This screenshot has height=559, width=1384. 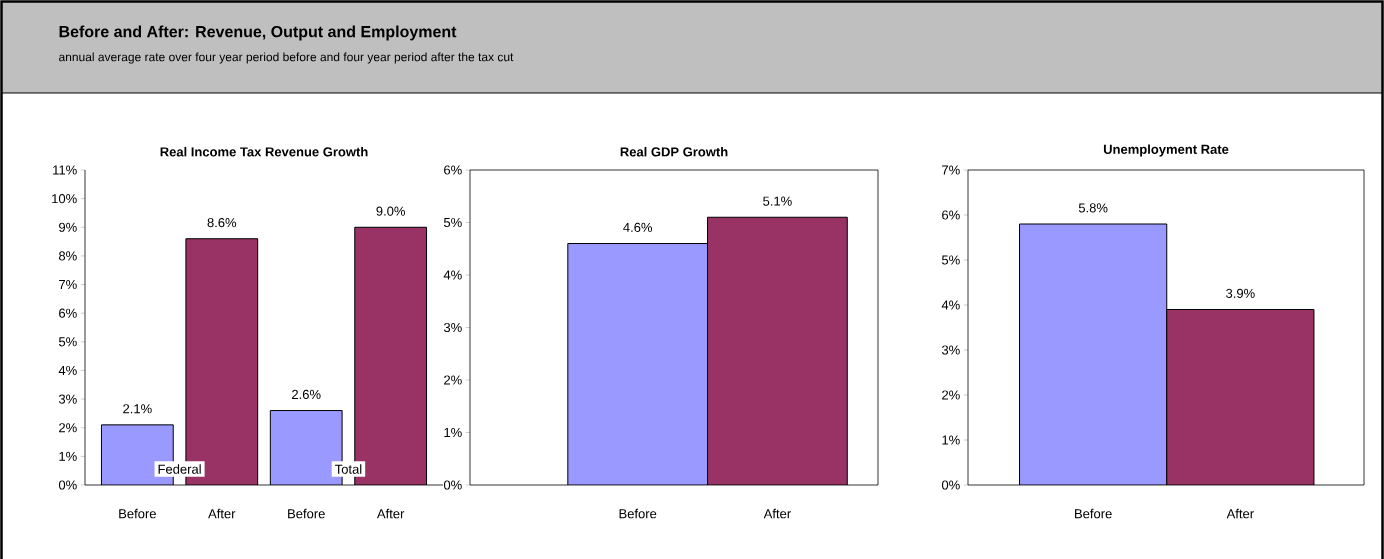 What do you see at coordinates (1093, 208) in the screenshot?
I see `data-label: 5.8%` at bounding box center [1093, 208].